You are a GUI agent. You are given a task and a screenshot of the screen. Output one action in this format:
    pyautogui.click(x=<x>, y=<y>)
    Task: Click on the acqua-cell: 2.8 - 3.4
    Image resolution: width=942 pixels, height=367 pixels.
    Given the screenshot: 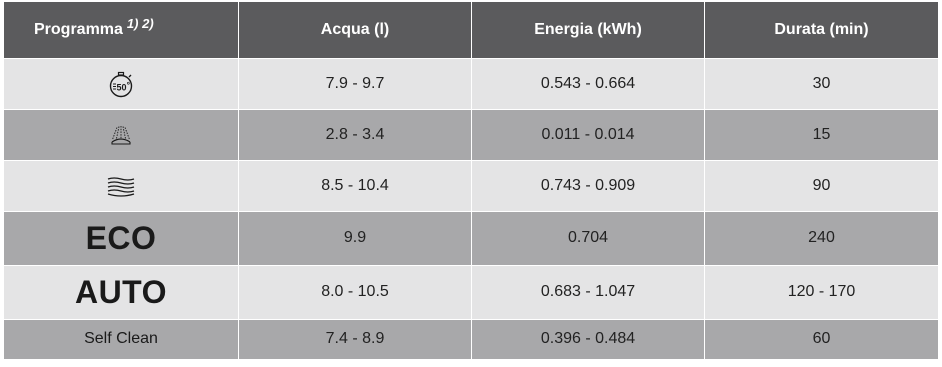 What is the action you would take?
    pyautogui.click(x=355, y=135)
    